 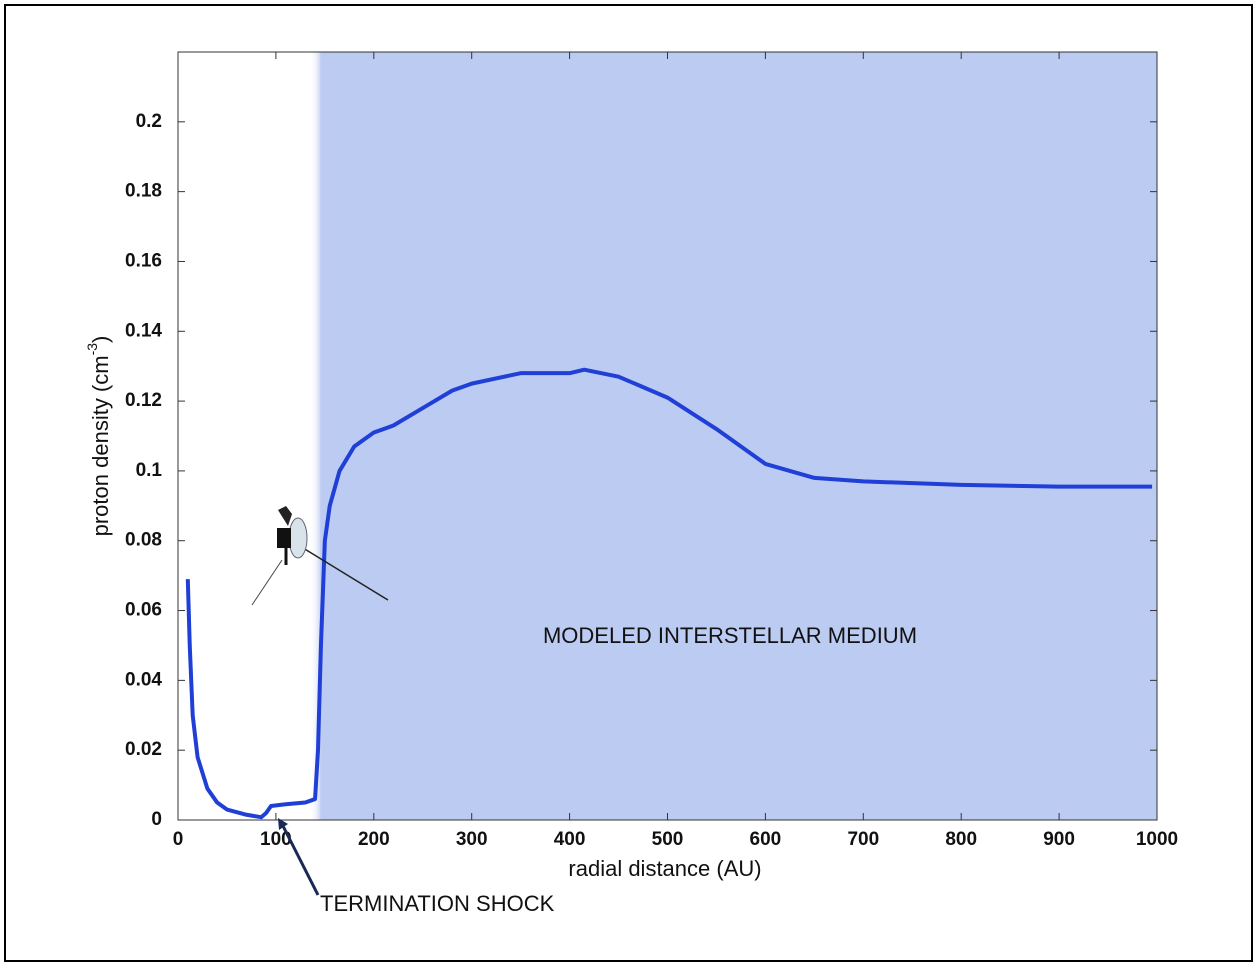 I want to click on x-tick-label: 200, so click(x=374, y=839).